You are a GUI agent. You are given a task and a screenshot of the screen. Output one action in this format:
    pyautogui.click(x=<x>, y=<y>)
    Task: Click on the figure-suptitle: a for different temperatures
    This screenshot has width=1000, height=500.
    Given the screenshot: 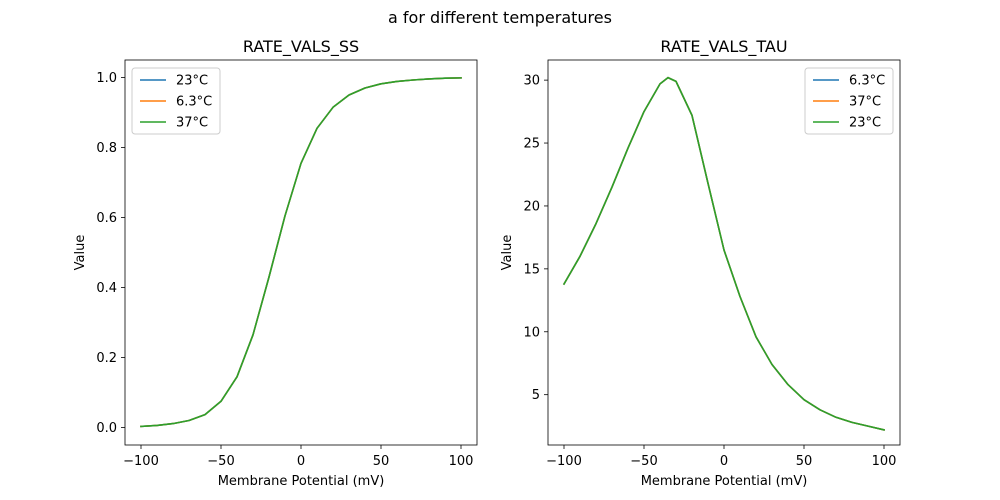 What is the action you would take?
    pyautogui.click(x=500, y=17)
    